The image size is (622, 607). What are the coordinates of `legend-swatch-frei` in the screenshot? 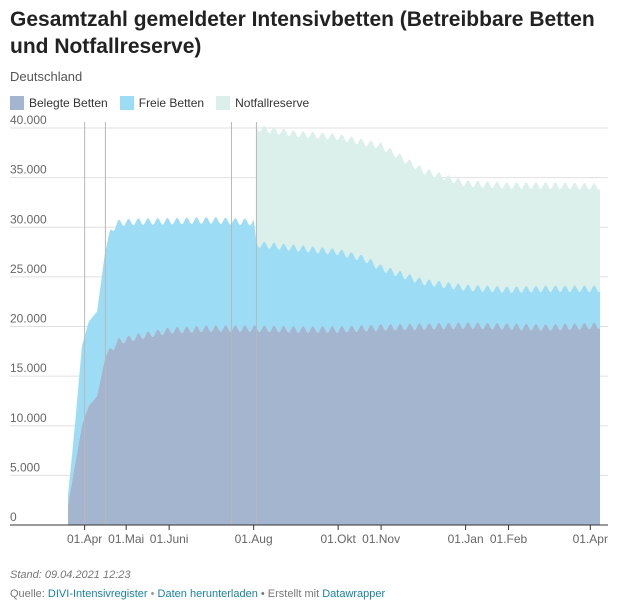 It's located at (126, 103).